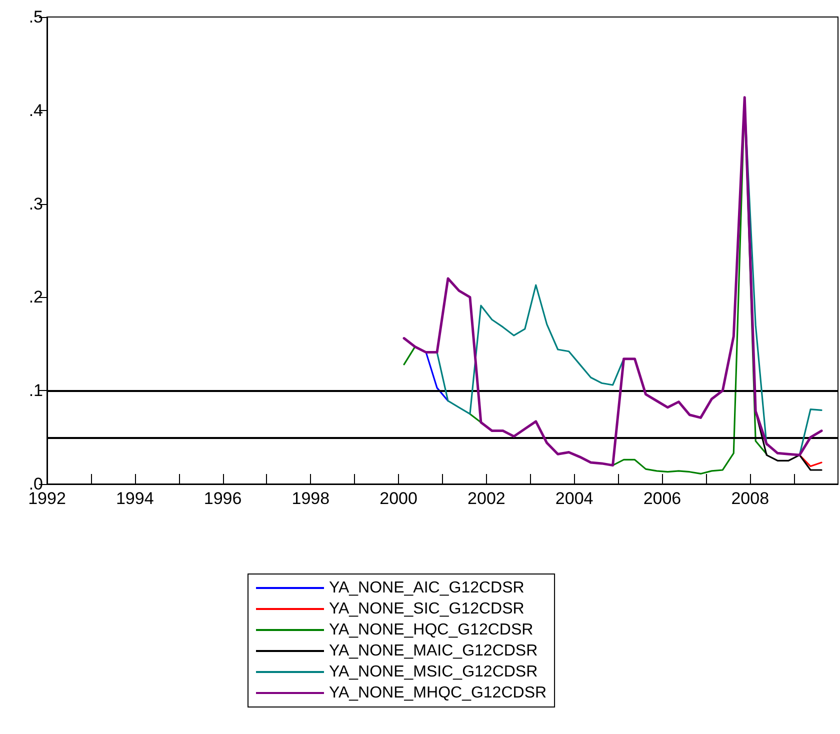 The image size is (840, 734). I want to click on x-tick-label: 1996, so click(223, 498).